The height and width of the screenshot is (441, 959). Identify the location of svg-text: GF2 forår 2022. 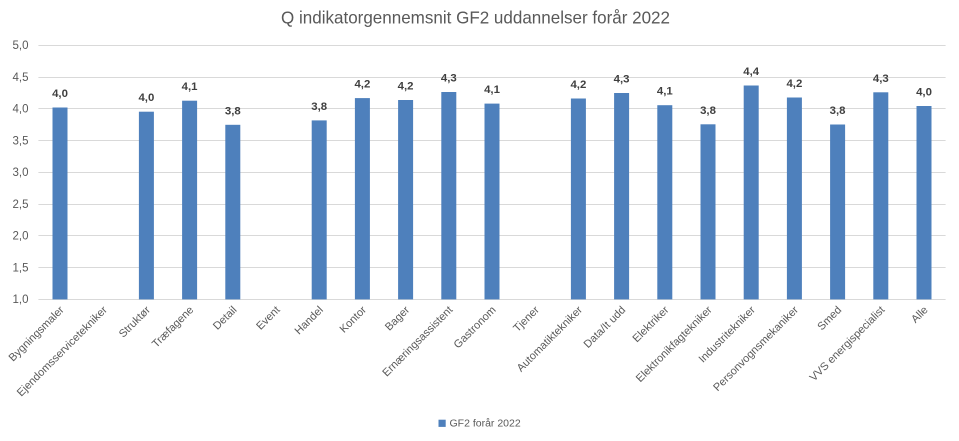
(485, 423).